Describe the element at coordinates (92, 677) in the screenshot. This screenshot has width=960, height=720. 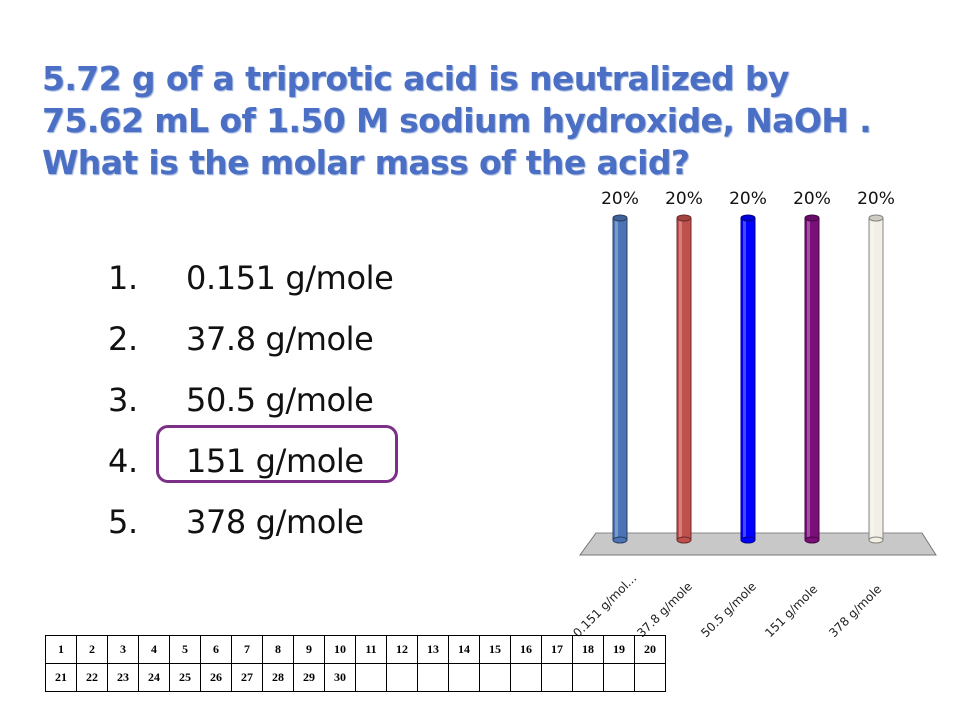
I see `grid-cell: 22` at that location.